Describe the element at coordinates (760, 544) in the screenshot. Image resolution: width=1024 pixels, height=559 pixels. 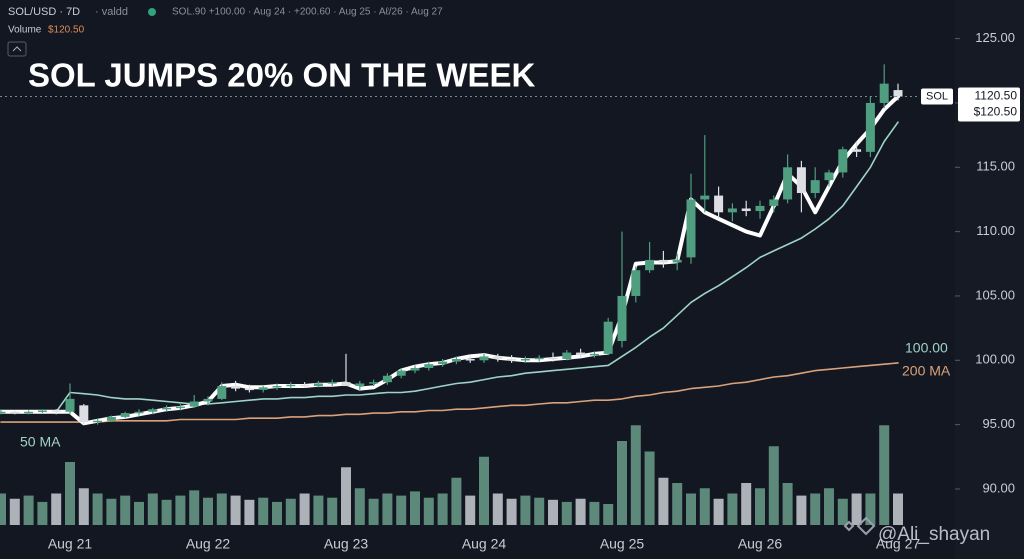
I see `x-tick-label: Aug 26` at that location.